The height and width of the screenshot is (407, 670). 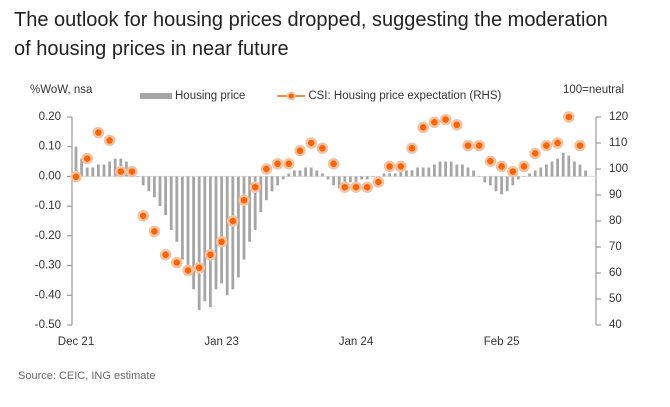 What do you see at coordinates (87, 376) in the screenshot?
I see `source: Source: CEIC, ING estimate` at bounding box center [87, 376].